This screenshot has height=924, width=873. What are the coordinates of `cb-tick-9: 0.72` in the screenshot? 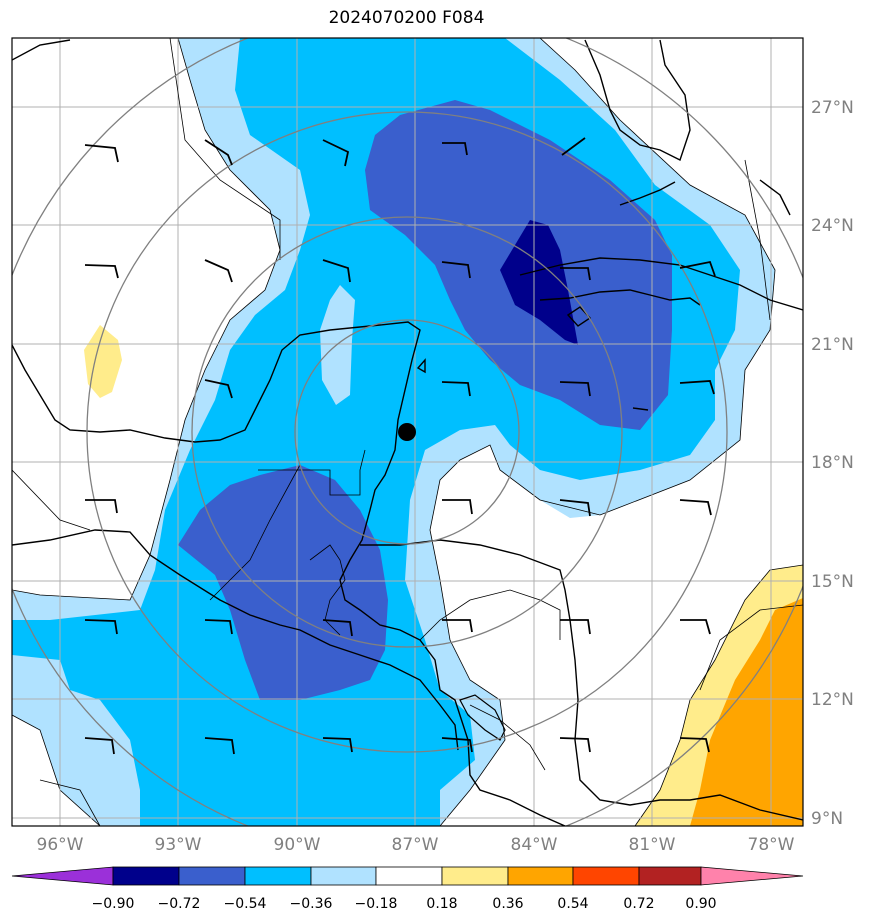 It's located at (638, 904).